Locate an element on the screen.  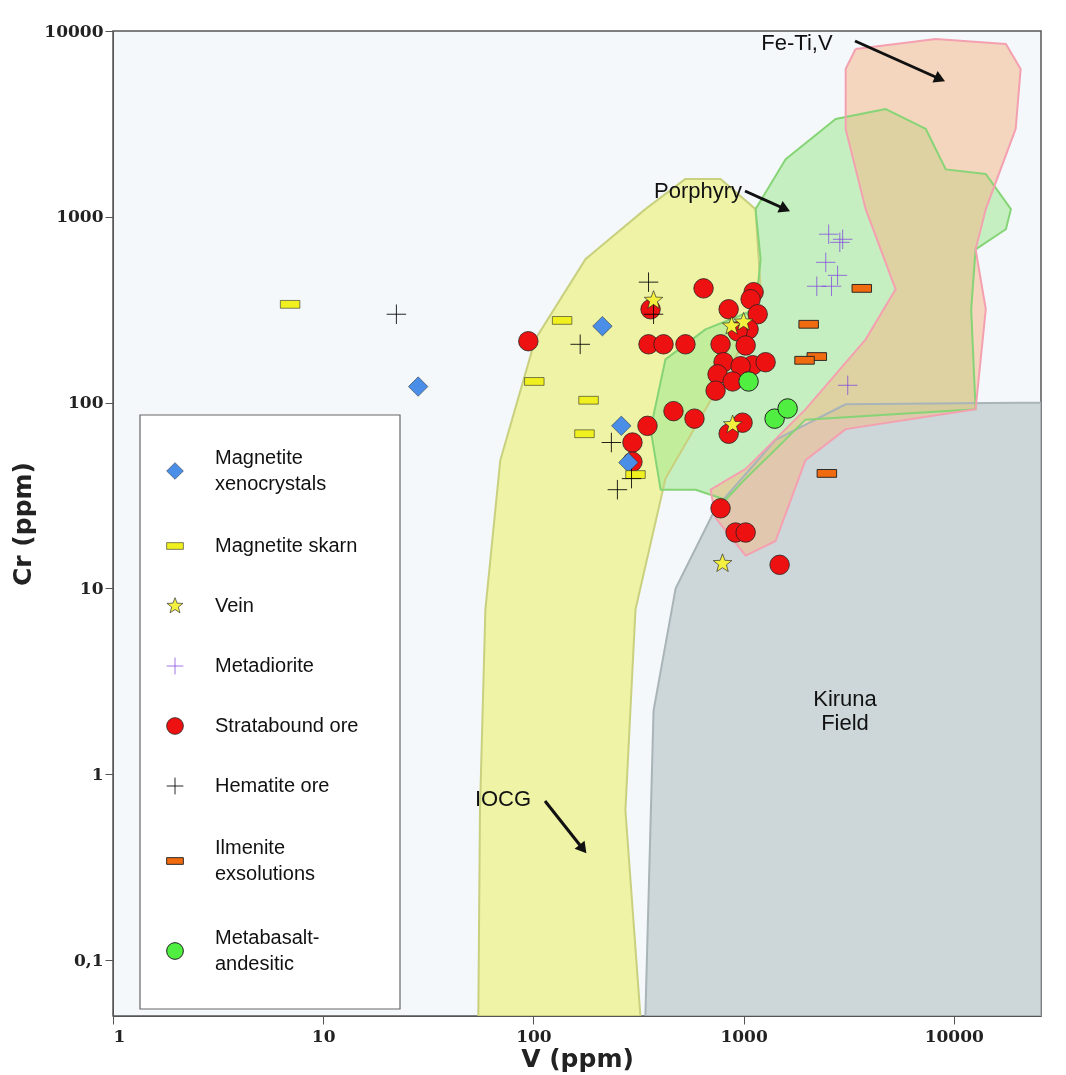
y-tick-label: 0,1 is located at coordinates (88, 959).